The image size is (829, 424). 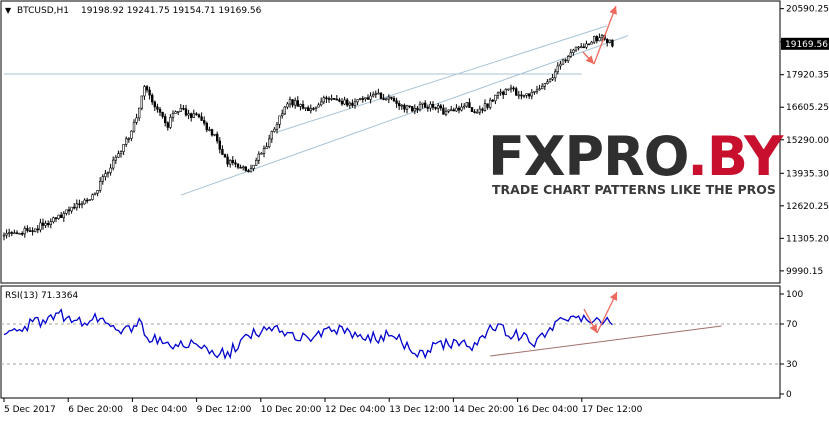 I want to click on time-axis-tick-label: 17 Dec 12:00, so click(x=612, y=410).